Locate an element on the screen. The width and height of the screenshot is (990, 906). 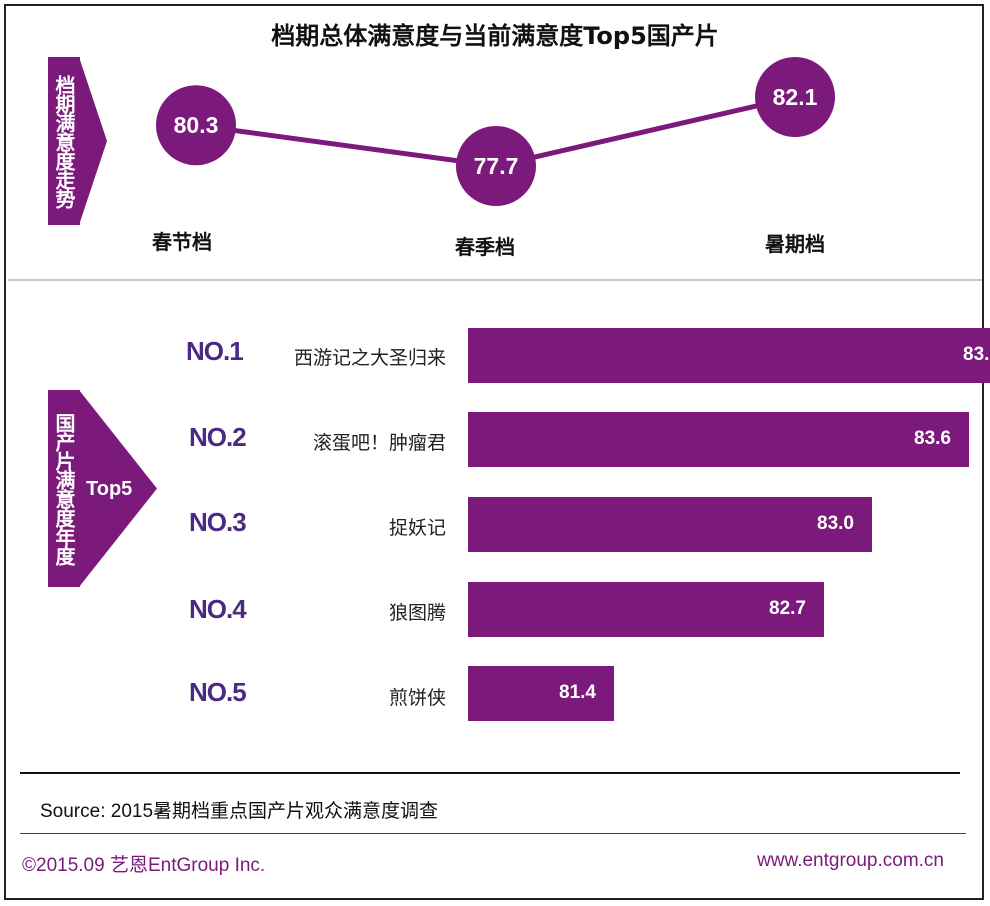
trend-section-tab: 档期满意度走势 is located at coordinates (64, 141).